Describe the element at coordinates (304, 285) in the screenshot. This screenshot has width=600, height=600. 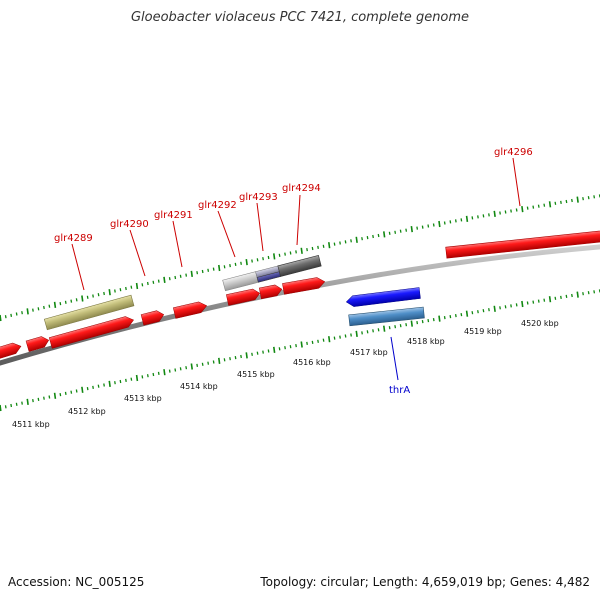
I see `gene-arrow-h` at that location.